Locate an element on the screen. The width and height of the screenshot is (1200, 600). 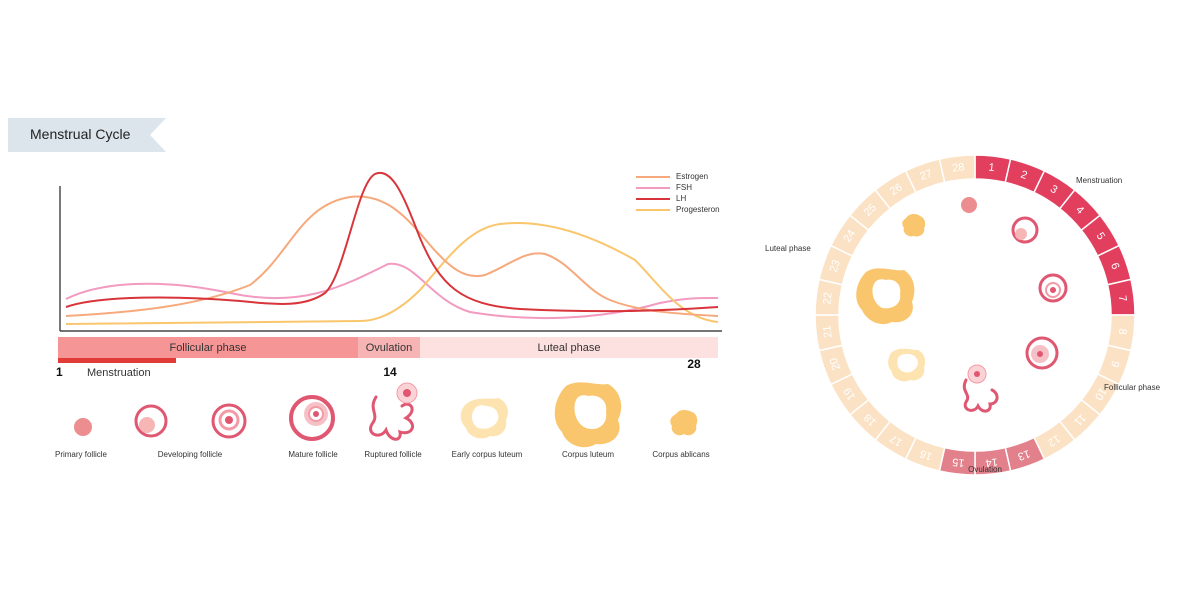
ovulation-phase-bar is located at coordinates (389, 347).